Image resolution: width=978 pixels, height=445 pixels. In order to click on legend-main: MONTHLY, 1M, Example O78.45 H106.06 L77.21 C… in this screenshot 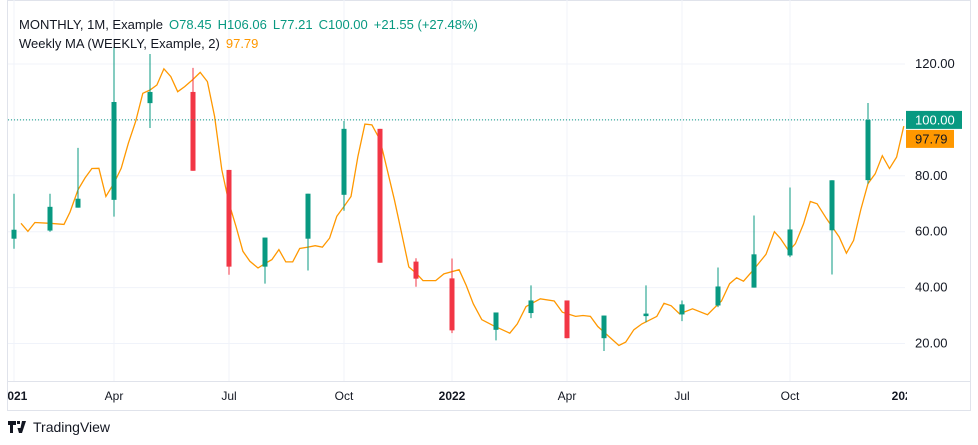, I will do `click(251, 24)`.